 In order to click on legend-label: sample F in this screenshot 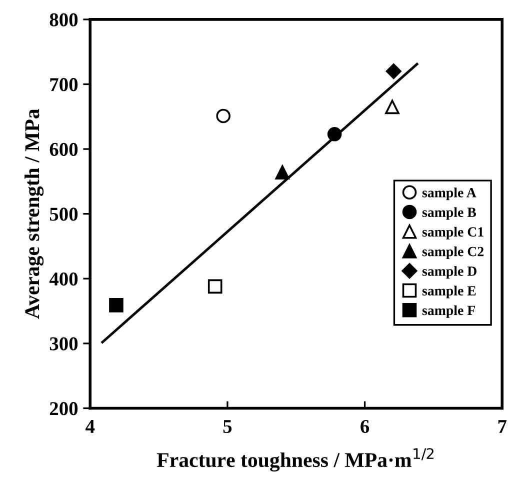, I will do `click(448, 311)`.